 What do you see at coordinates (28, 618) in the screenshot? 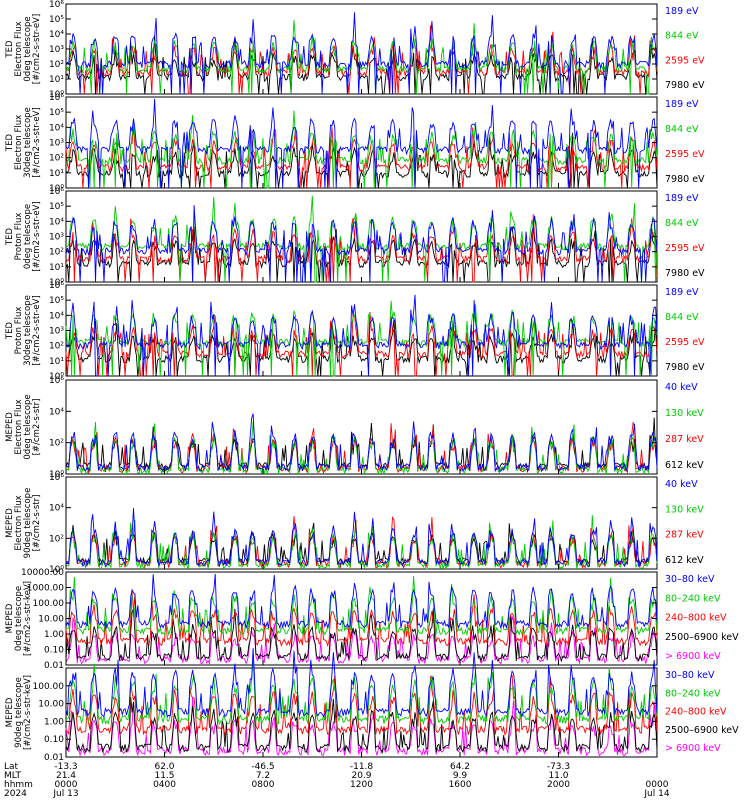
I see `y-axis-label: [#/cm2-s-str-keV]` at bounding box center [28, 618].